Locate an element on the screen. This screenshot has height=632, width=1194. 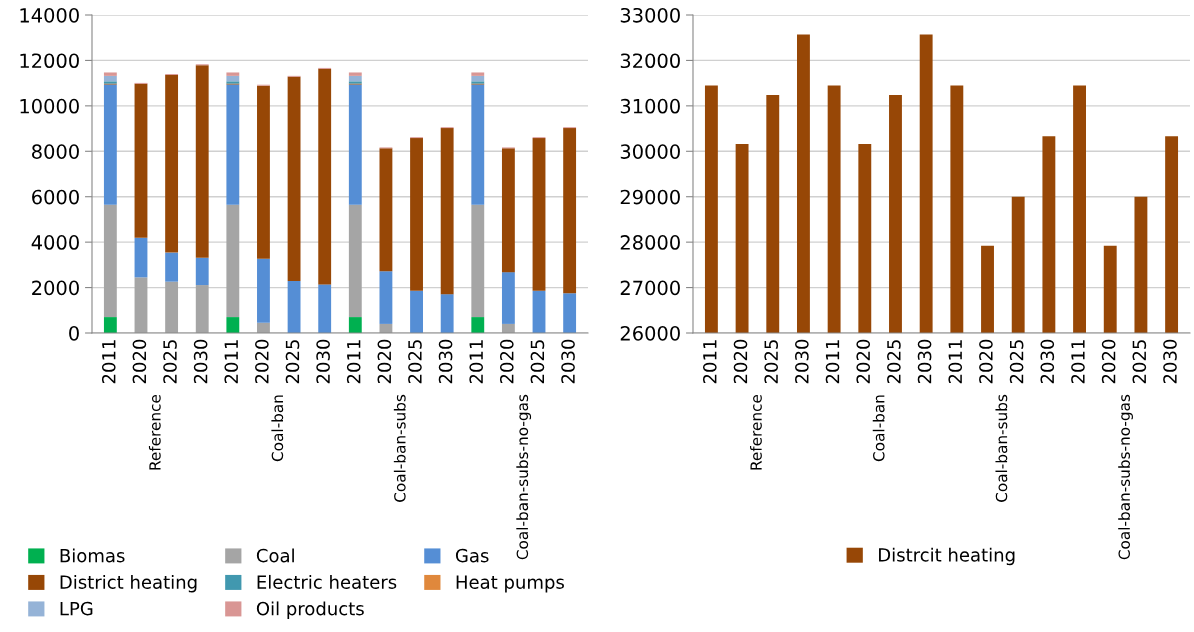
legend-label: Distrcit heating is located at coordinates (947, 556).